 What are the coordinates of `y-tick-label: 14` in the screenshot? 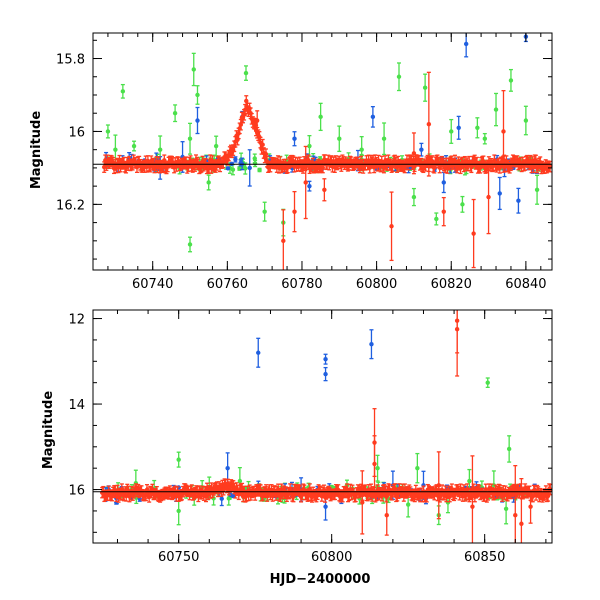 It's located at (76, 405).